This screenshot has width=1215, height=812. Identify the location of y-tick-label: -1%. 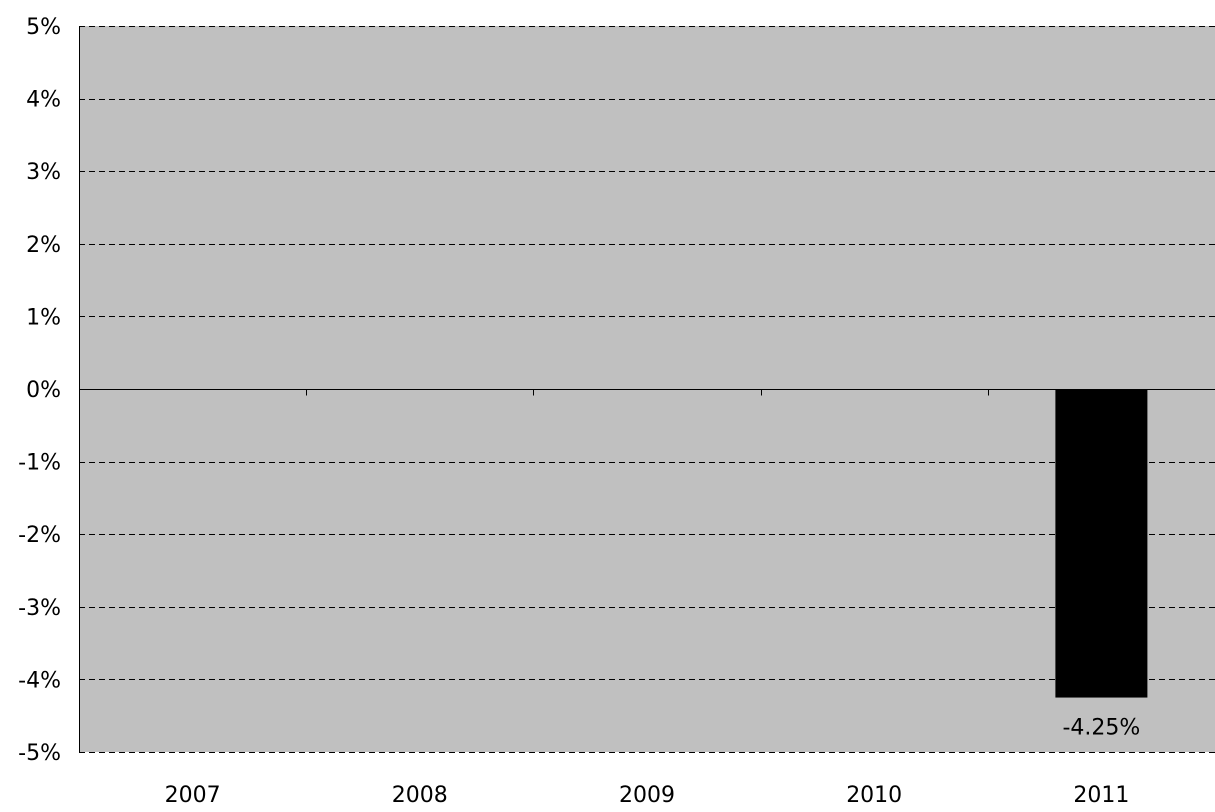
(39, 463).